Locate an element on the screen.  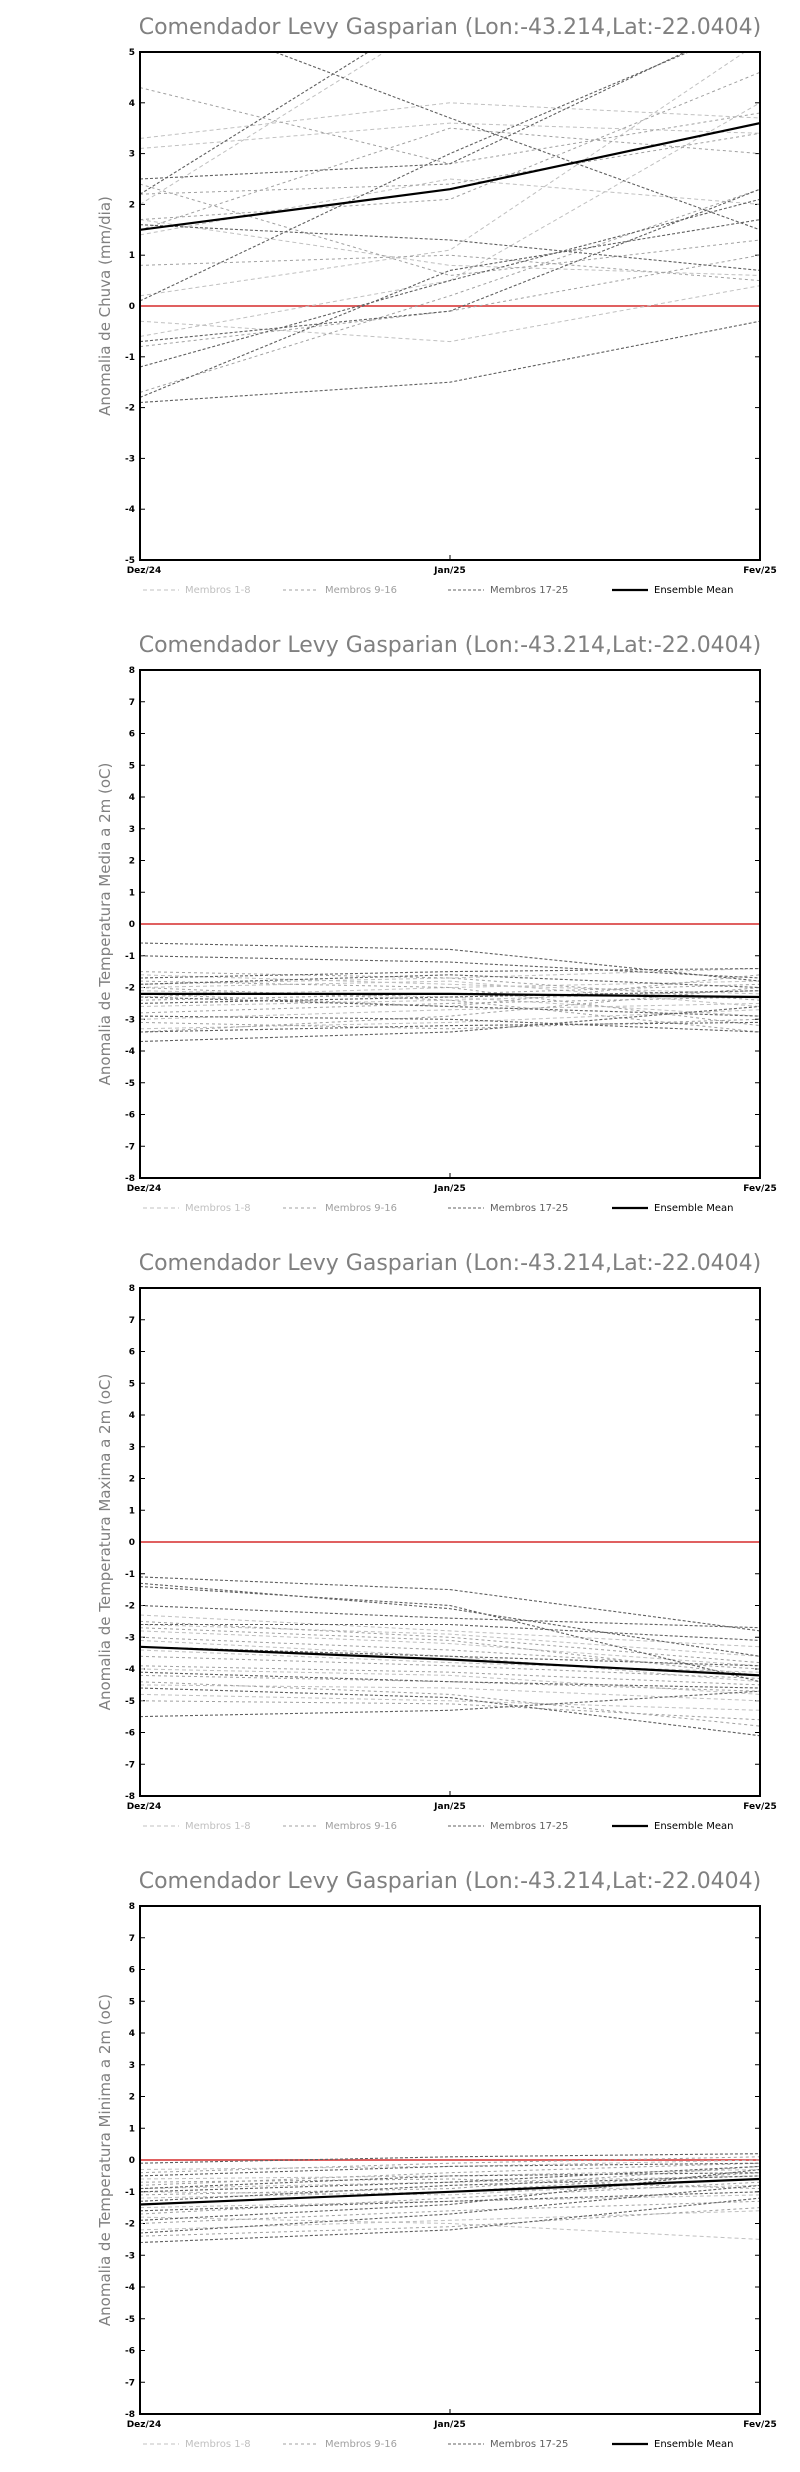
y-axis-label: Anomalia de Temperatura Maxima a 2m (oC) is located at coordinates (105, 1542).